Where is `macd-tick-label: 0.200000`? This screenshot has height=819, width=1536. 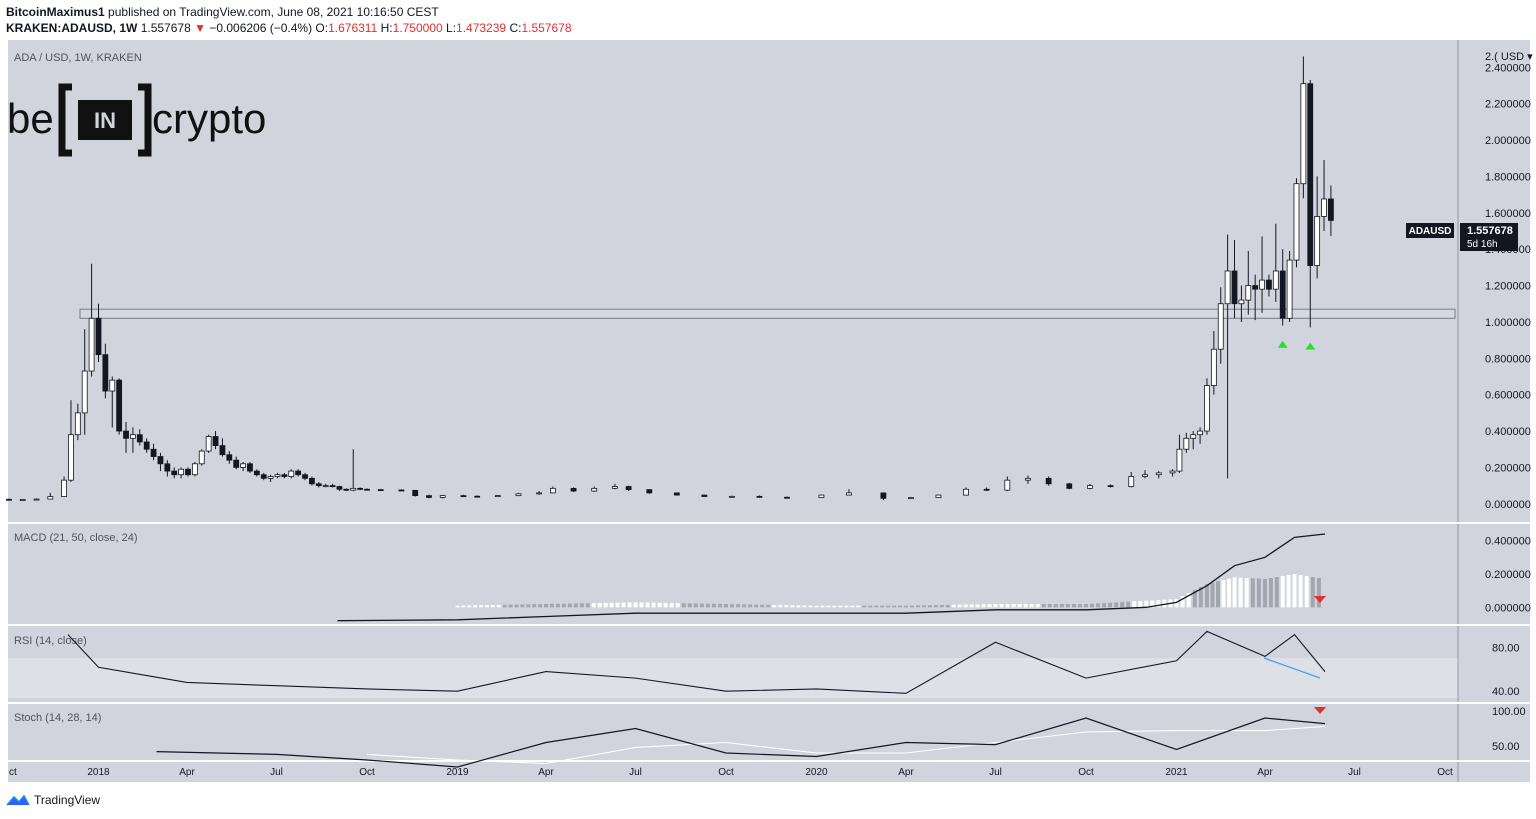 macd-tick-label: 0.200000 is located at coordinates (1508, 575).